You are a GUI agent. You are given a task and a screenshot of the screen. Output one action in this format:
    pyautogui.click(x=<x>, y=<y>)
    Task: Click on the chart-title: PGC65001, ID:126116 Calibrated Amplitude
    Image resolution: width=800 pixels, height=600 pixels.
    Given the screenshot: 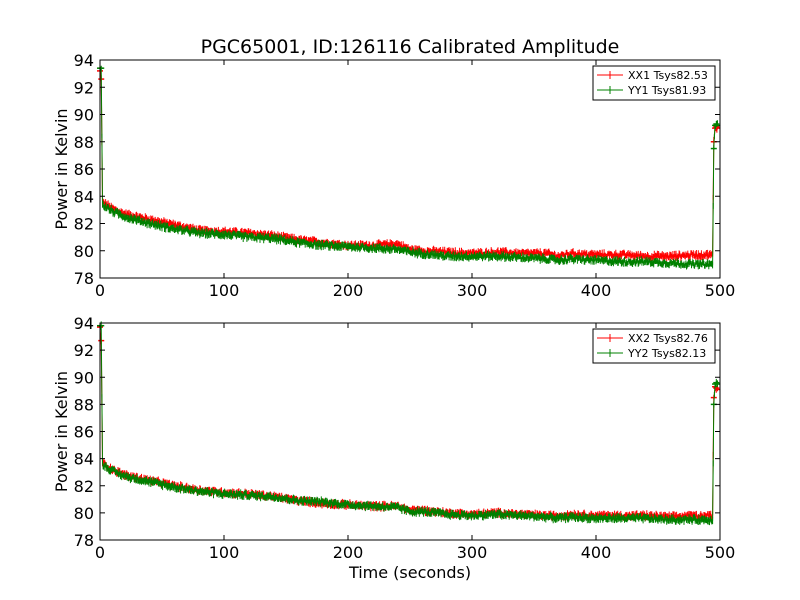 What is the action you would take?
    pyautogui.click(x=410, y=47)
    